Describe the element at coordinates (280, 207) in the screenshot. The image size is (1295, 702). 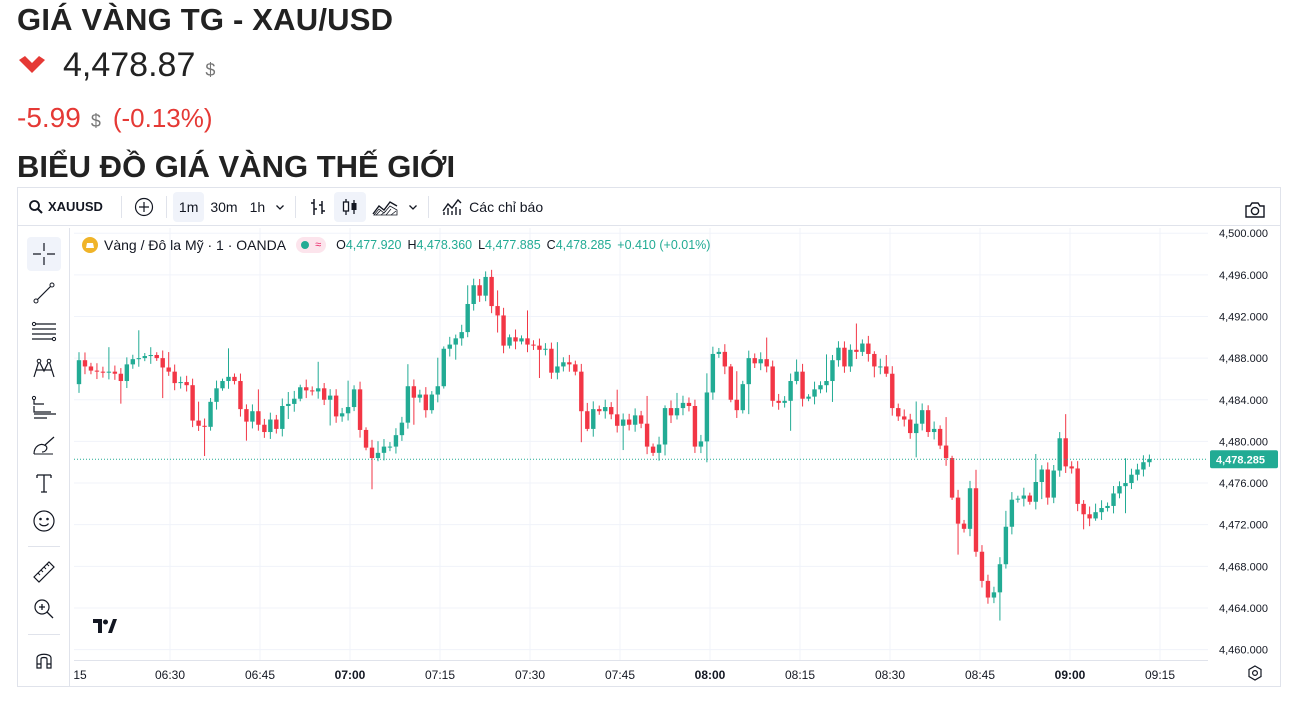
I see `interval-dropdown` at that location.